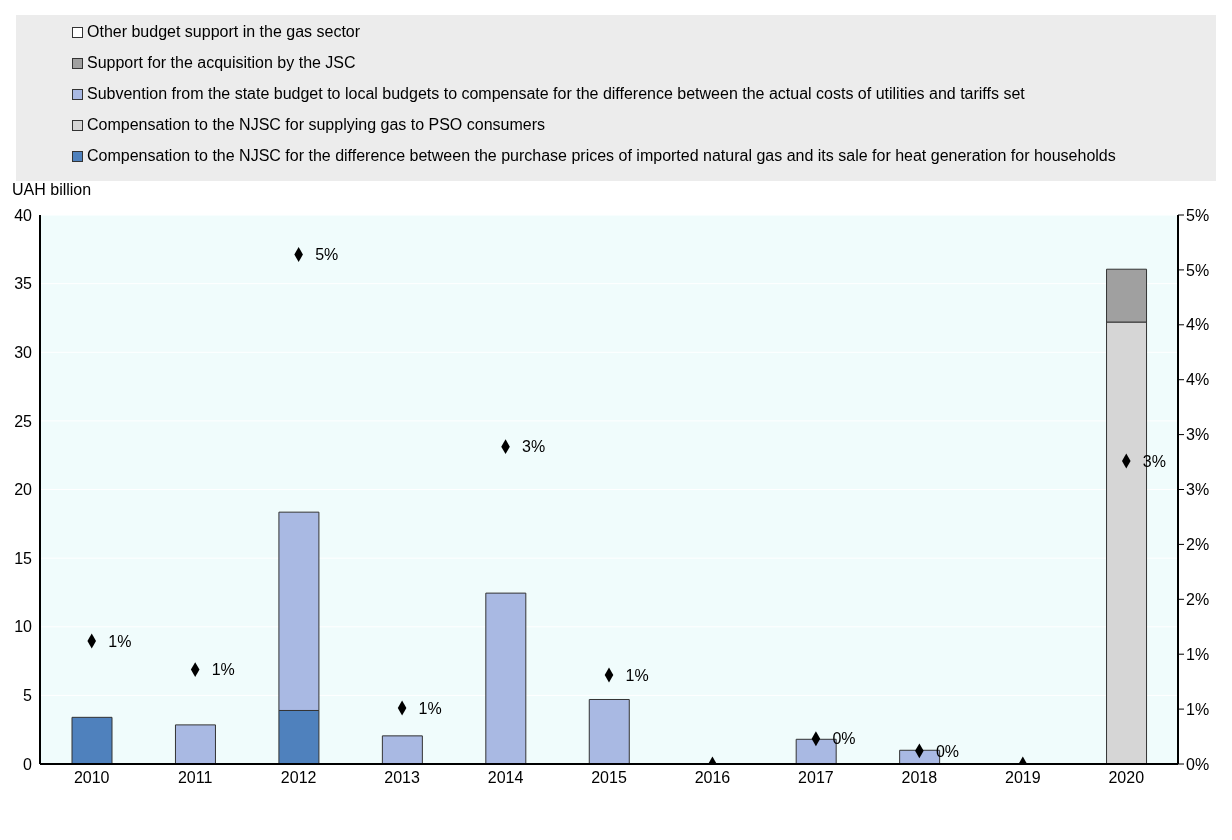  I want to click on x-tick-label: 2014, so click(505, 778).